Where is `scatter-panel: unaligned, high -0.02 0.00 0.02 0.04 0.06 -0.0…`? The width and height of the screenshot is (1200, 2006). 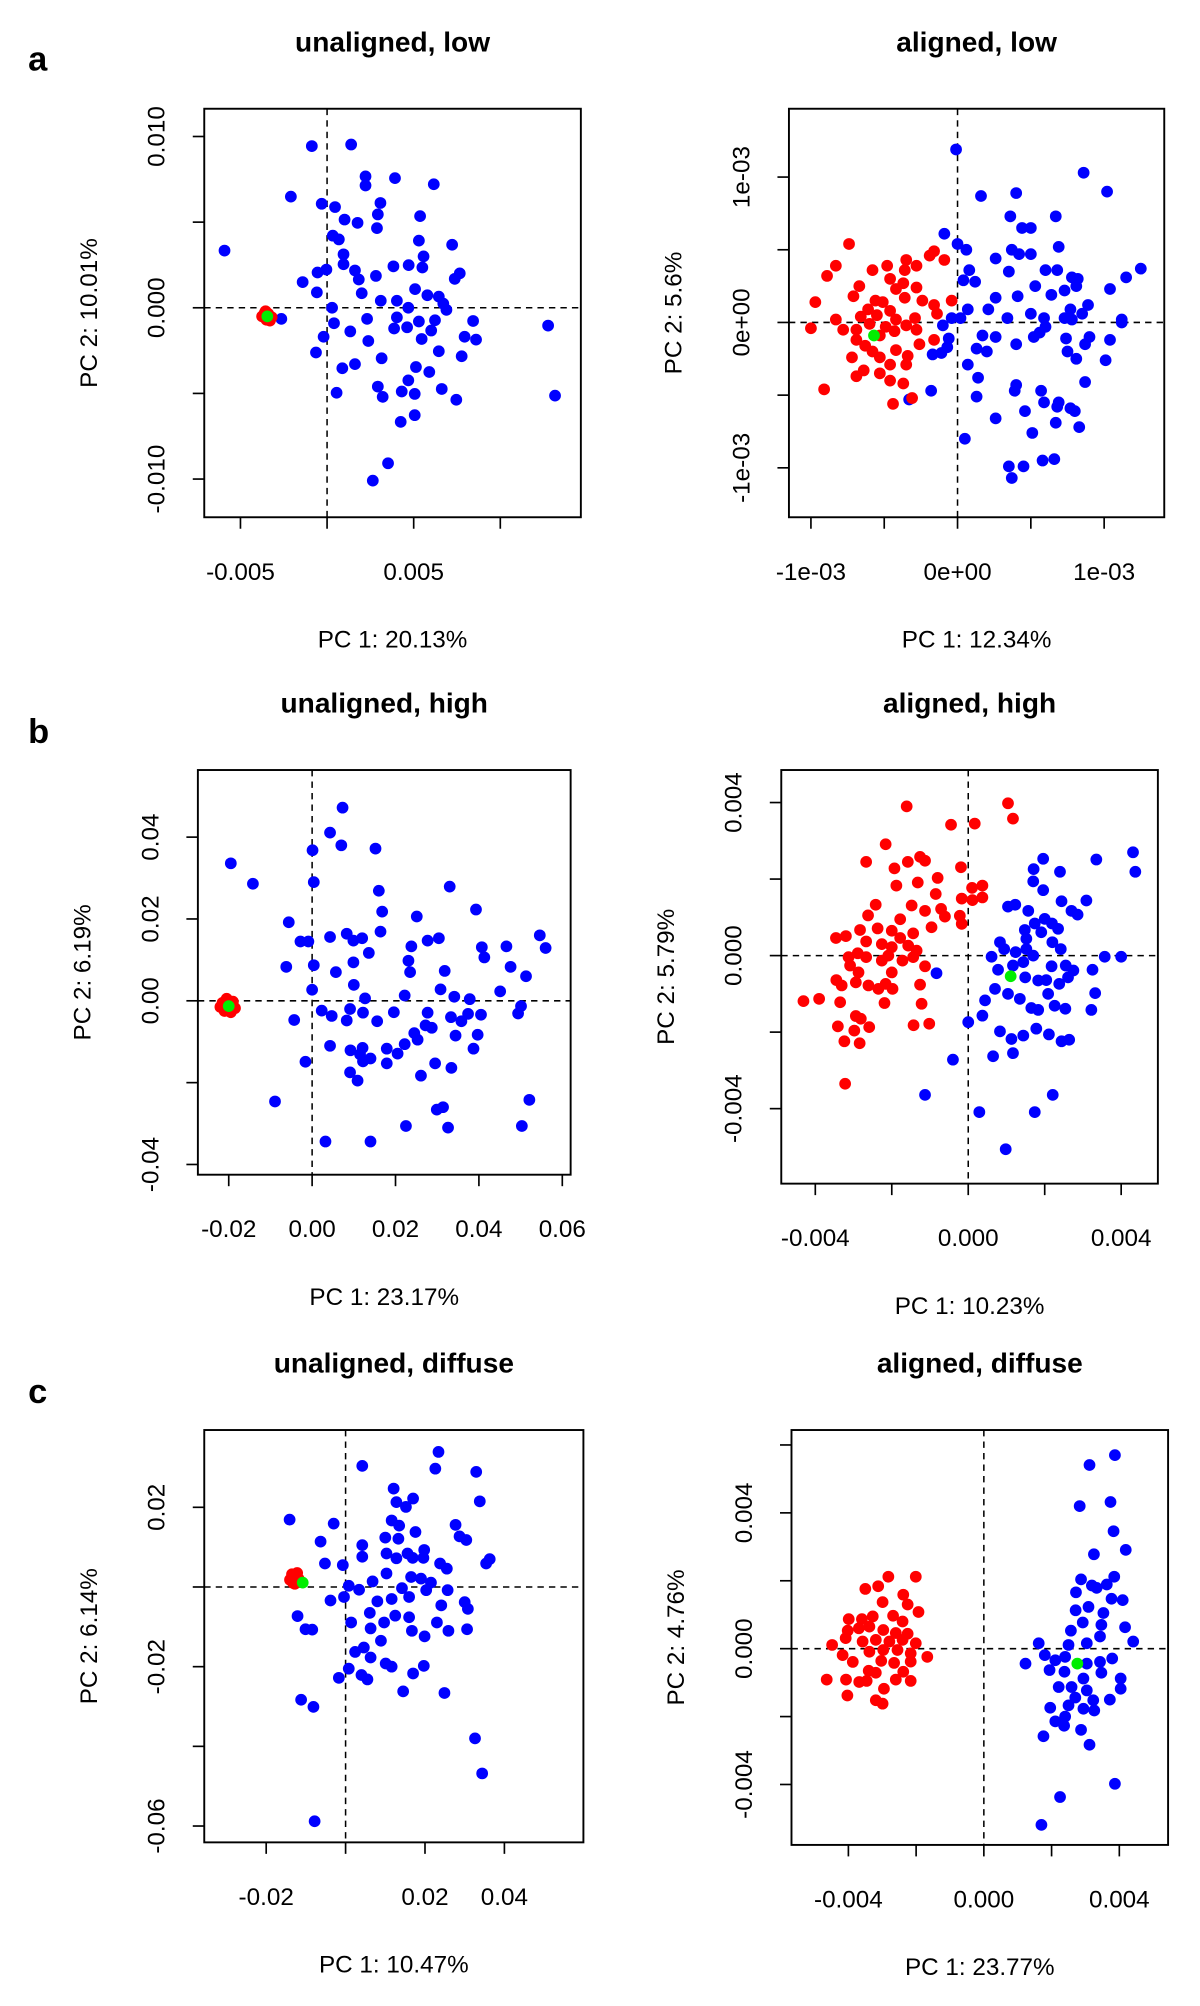
scatter-panel: unaligned, high -0.02 0.00 0.02 0.04 0.06 -0.0… is located at coordinates (328, 999).